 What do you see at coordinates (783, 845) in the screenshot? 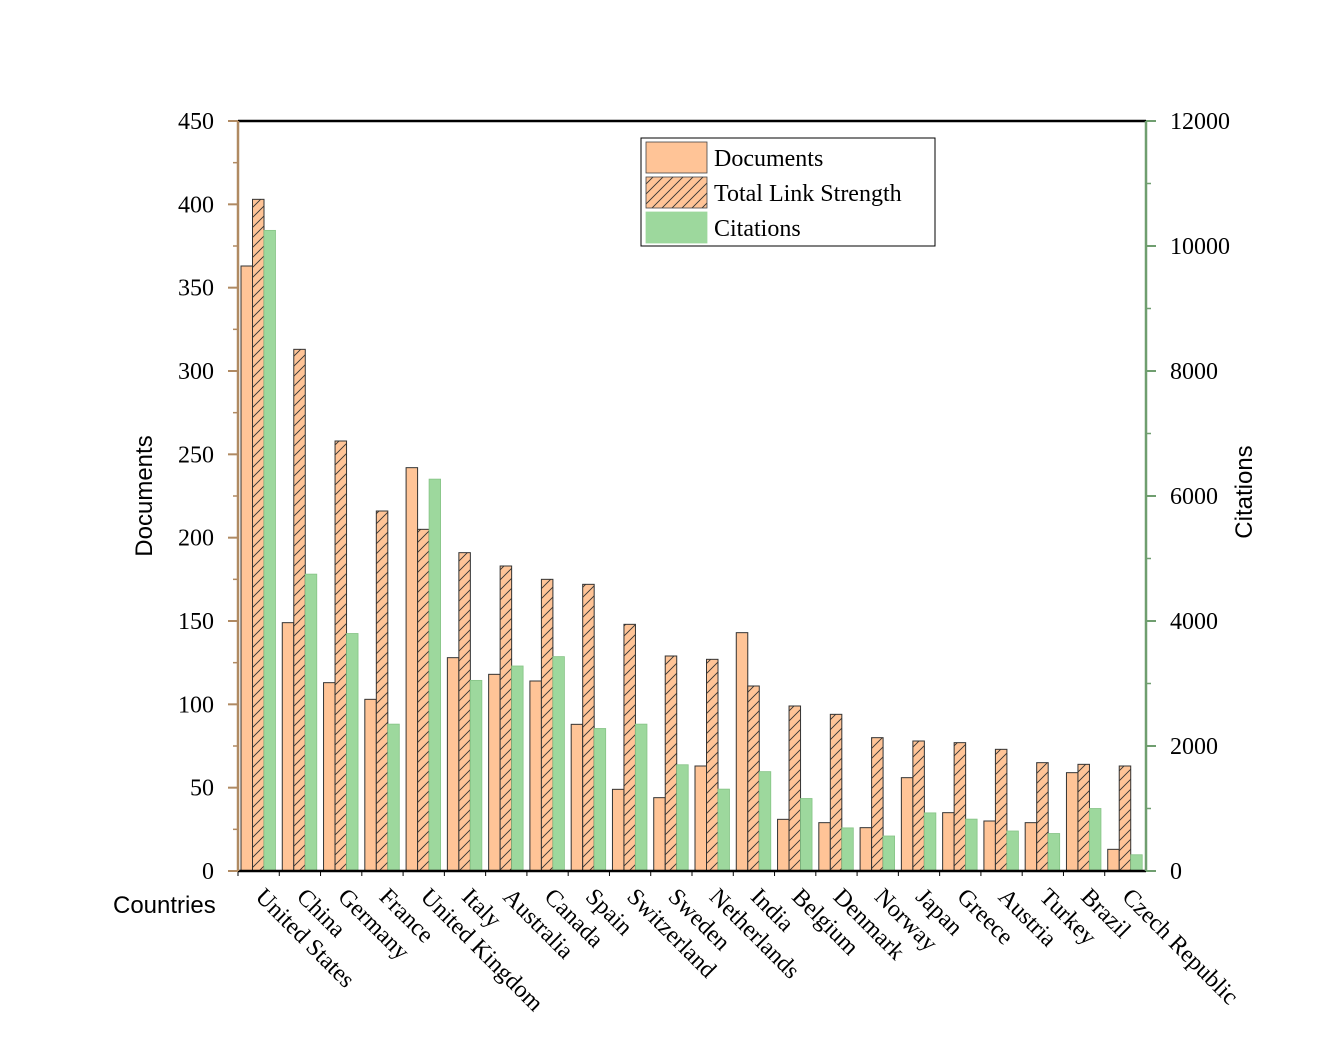
I see `bar-documents-belgium` at bounding box center [783, 845].